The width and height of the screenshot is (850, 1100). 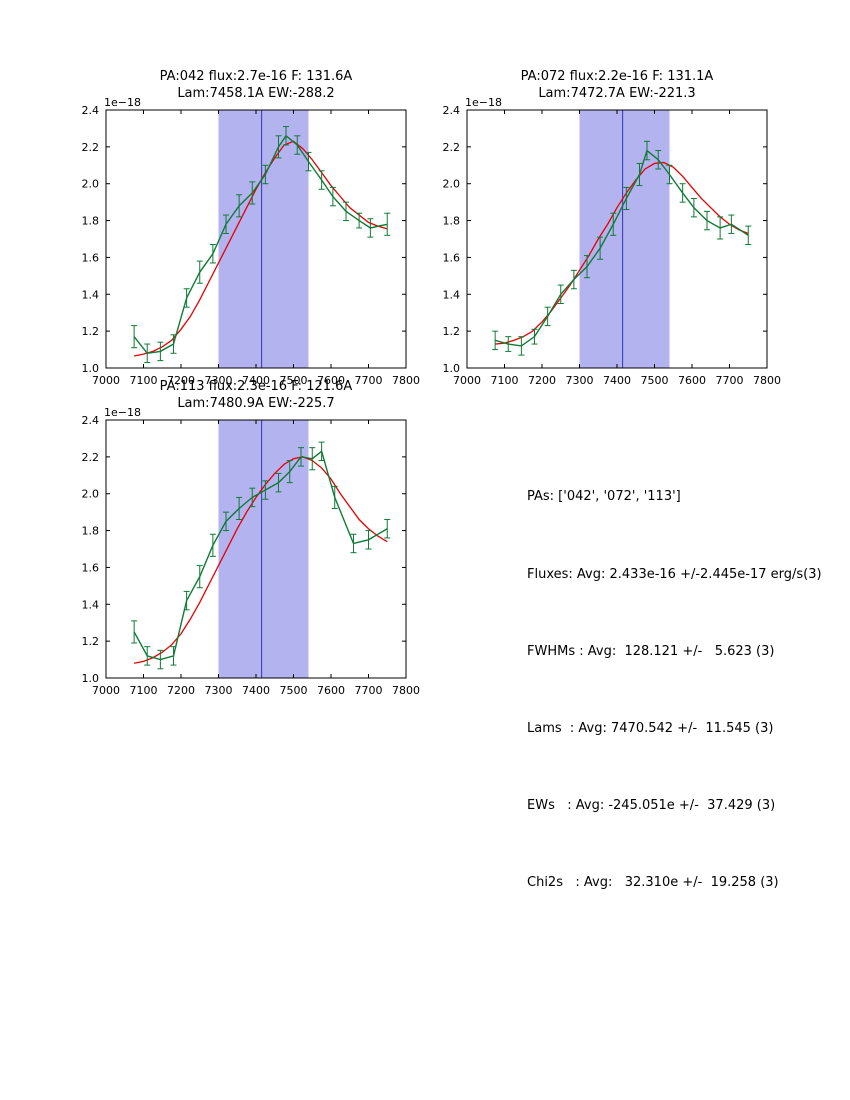 What do you see at coordinates (617, 93) in the screenshot?
I see `plot2-title-line2: Lam:7472.7A EW:-221.3` at bounding box center [617, 93].